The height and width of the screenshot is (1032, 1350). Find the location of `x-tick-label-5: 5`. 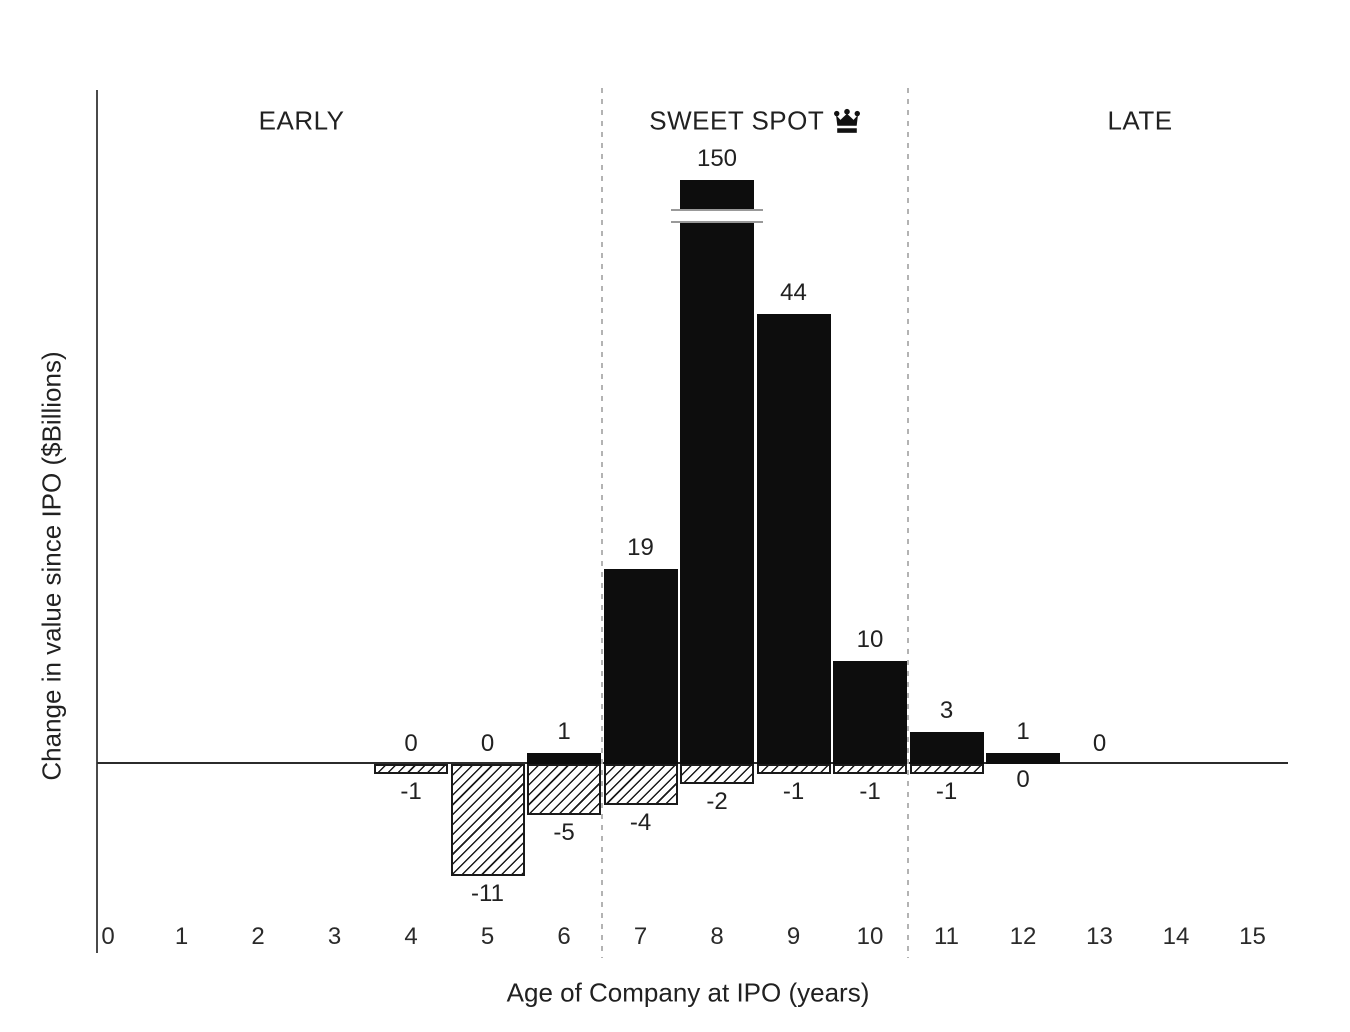

x-tick-label-5: 5 is located at coordinates (487, 936).